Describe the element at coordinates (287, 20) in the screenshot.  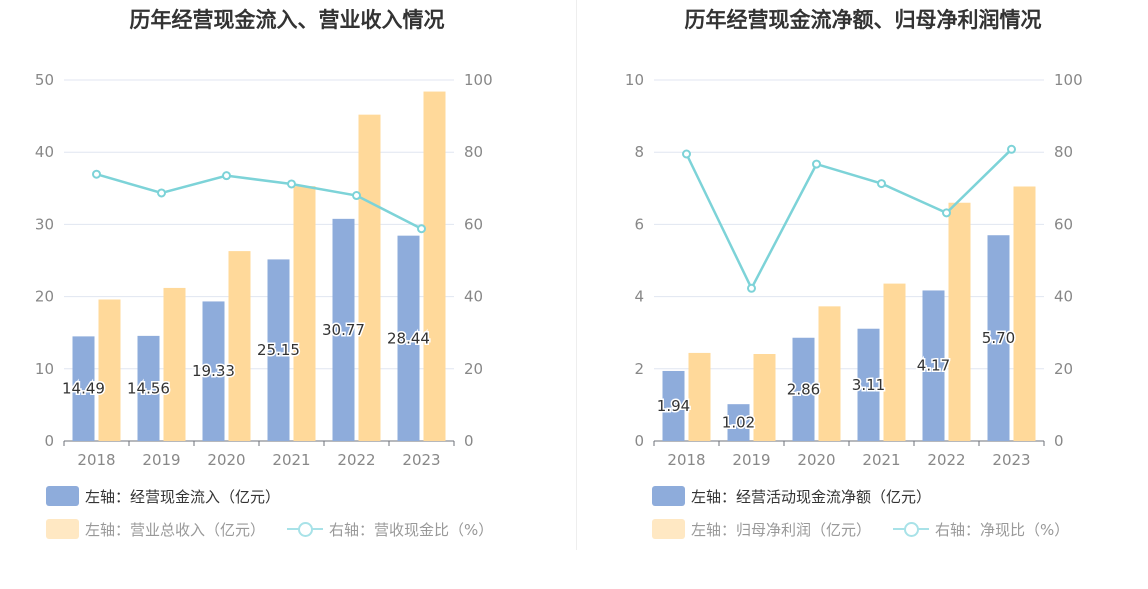
I see `left-chart-title: 历年经营现金流入、营业收入情况` at that location.